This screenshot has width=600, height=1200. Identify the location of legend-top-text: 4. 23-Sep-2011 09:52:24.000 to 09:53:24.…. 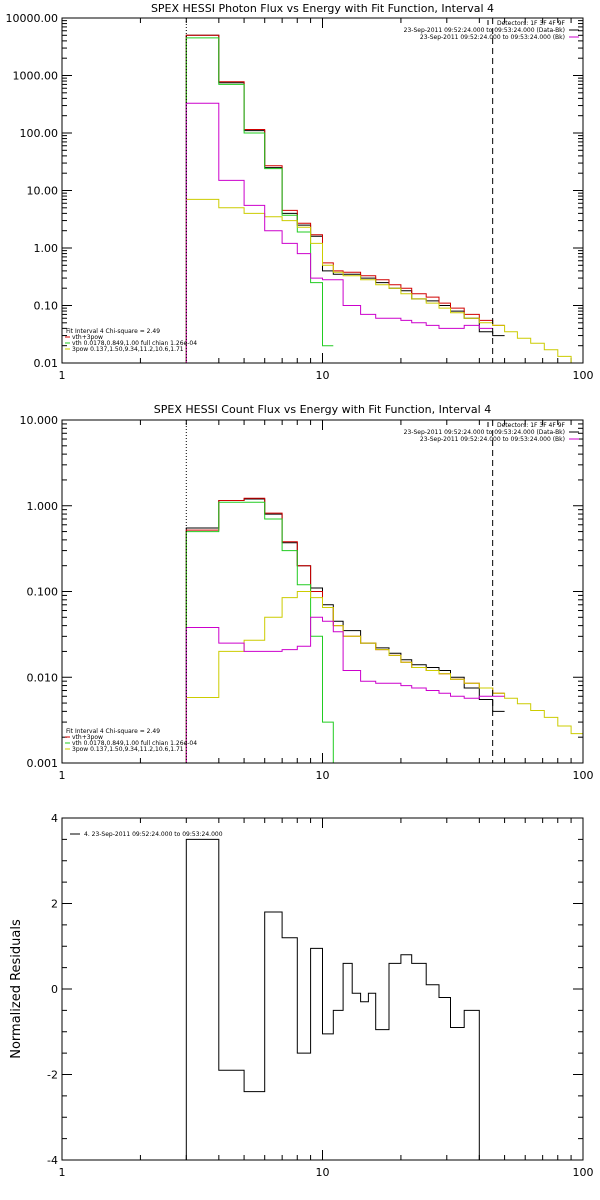
(153, 834).